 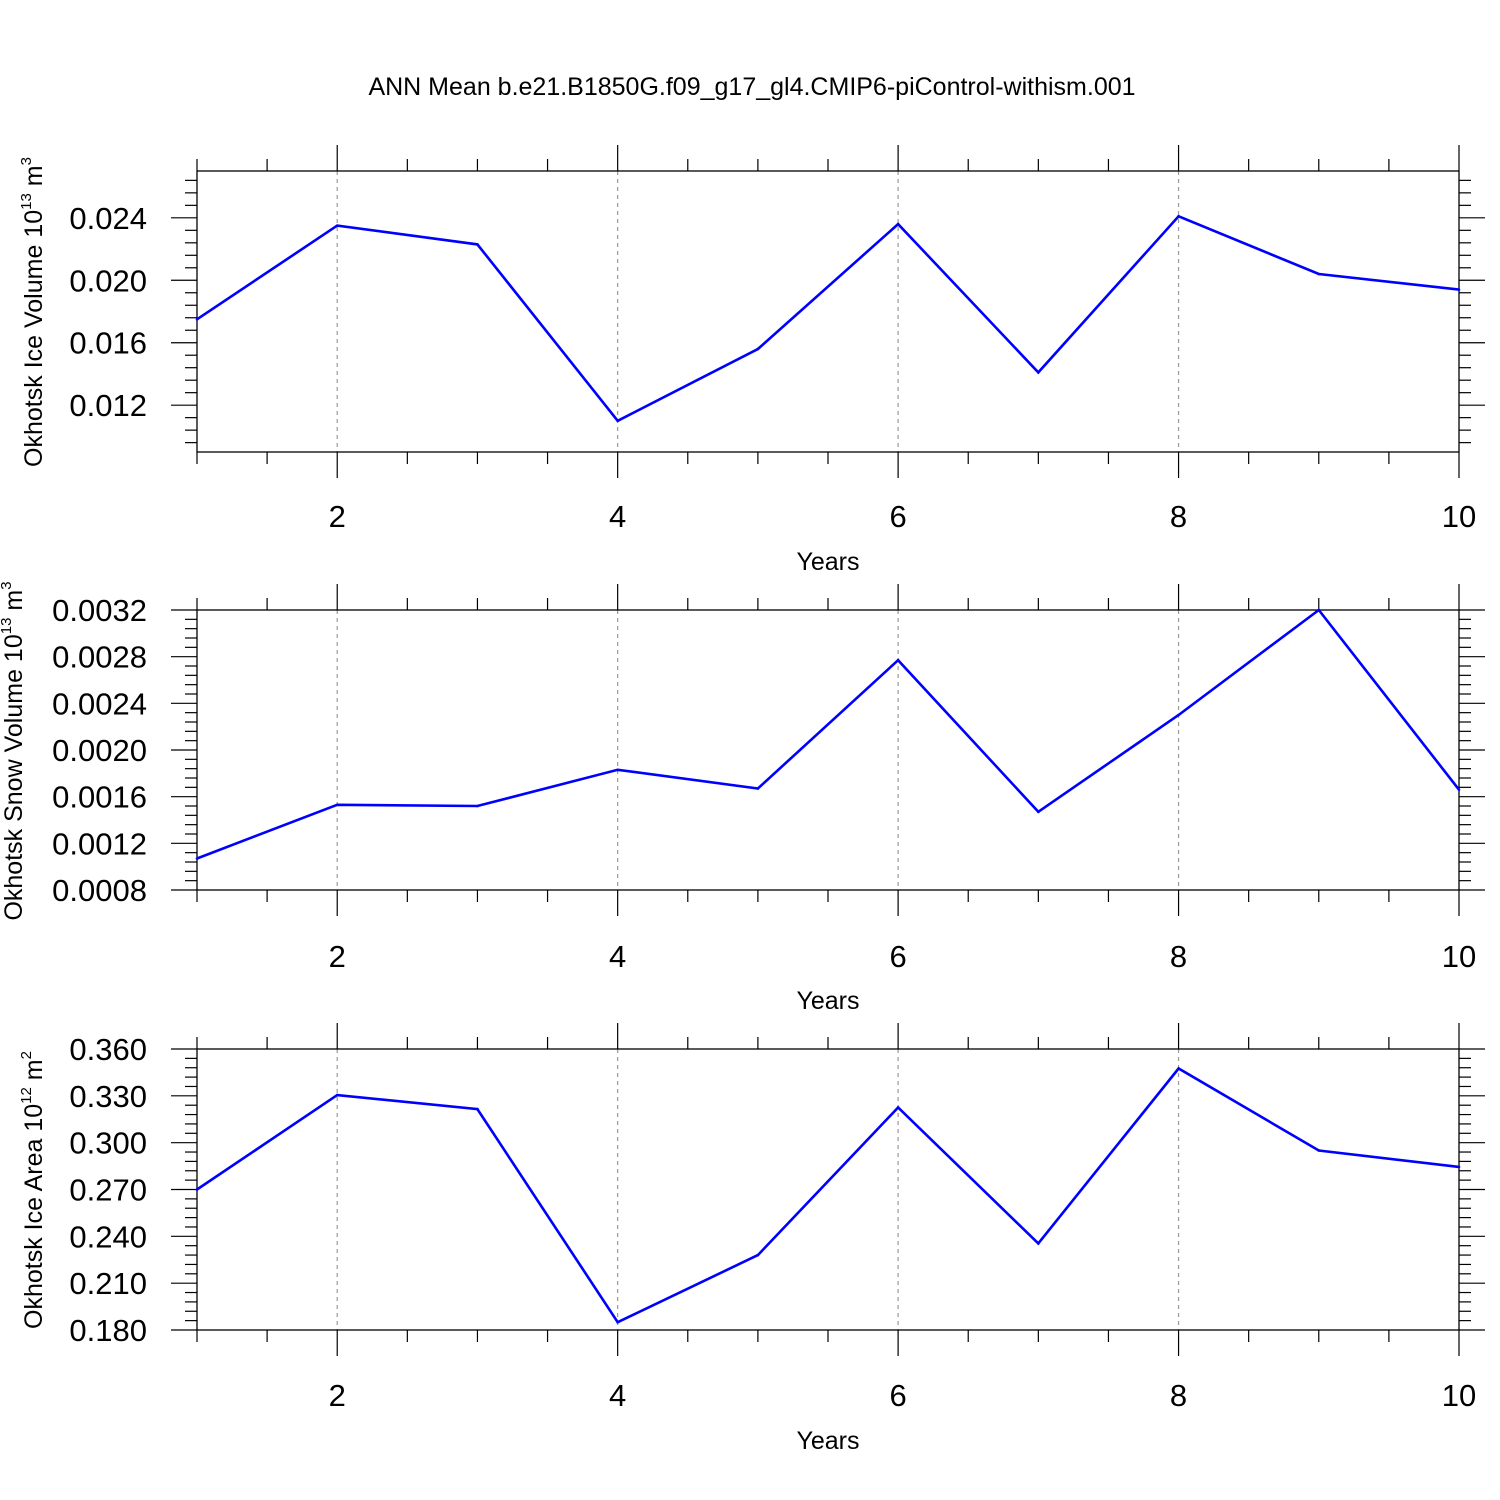 I want to click on y-tick-label: 0.330, so click(x=108, y=1096).